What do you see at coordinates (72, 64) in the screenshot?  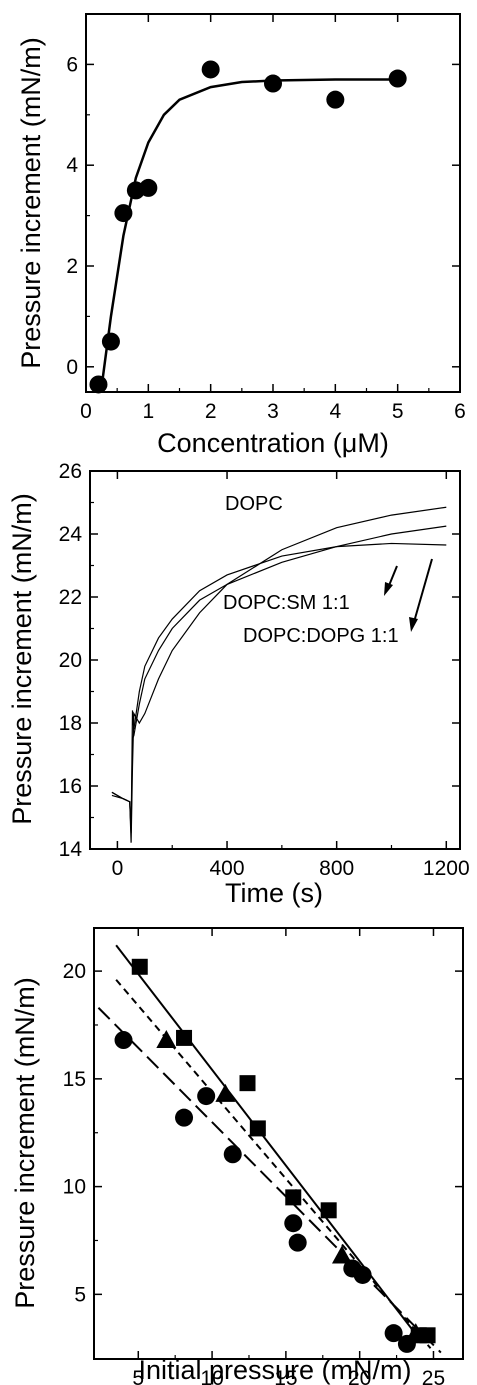 I see `y-tick-label: 6` at bounding box center [72, 64].